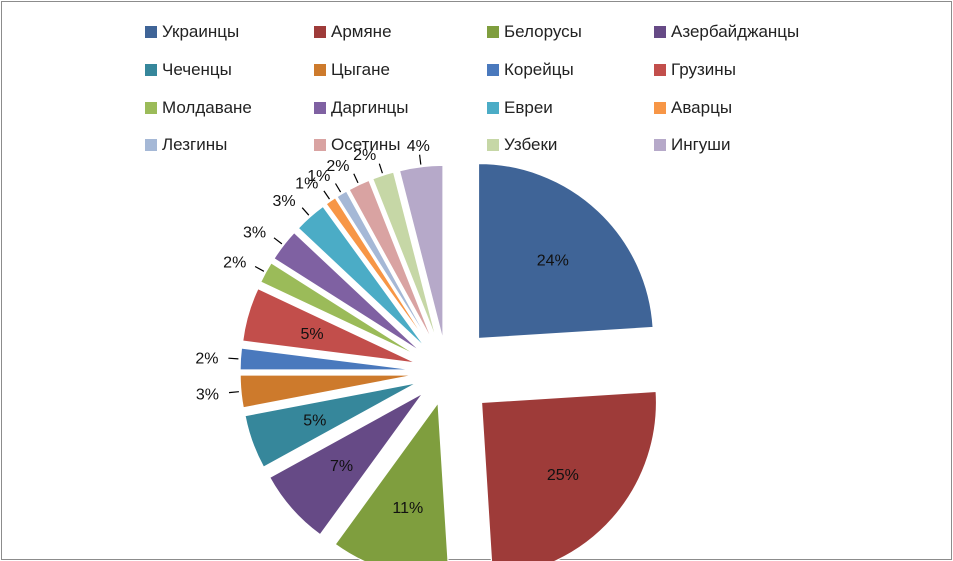  What do you see at coordinates (201, 31) in the screenshot?
I see `legend-label: Украинцы` at bounding box center [201, 31].